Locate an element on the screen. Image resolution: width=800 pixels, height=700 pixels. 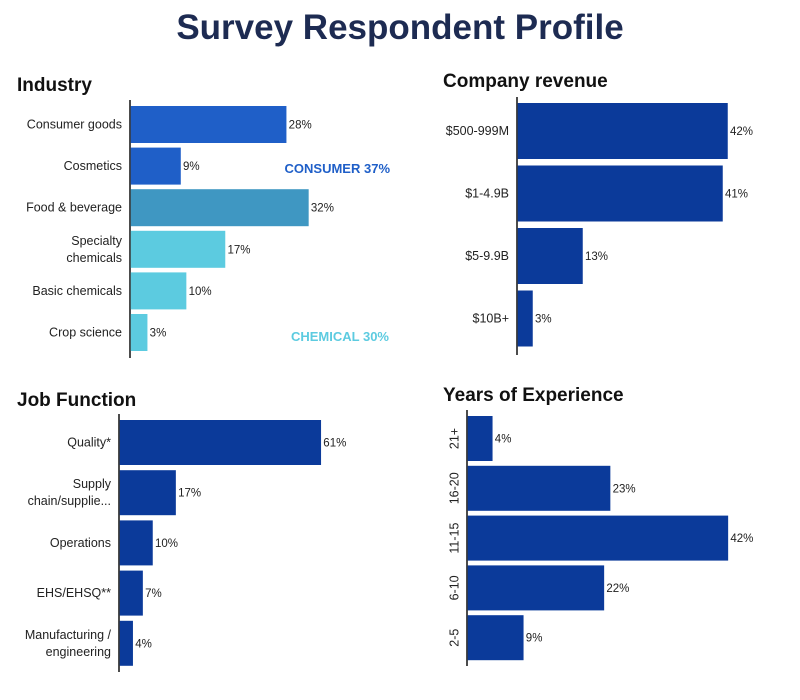
category-label-line: Supply is located at coordinates (92, 484).